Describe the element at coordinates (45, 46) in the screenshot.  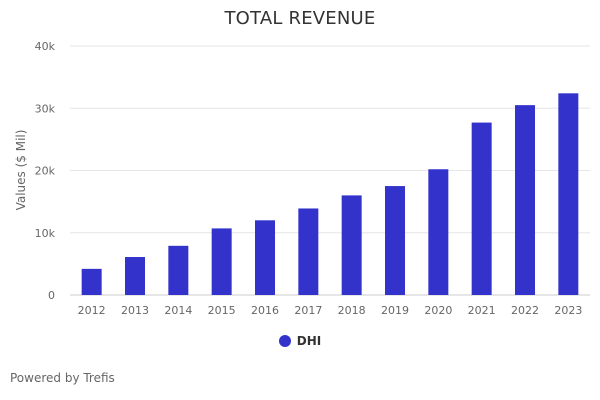
I see `y-tick-label: 40k` at that location.